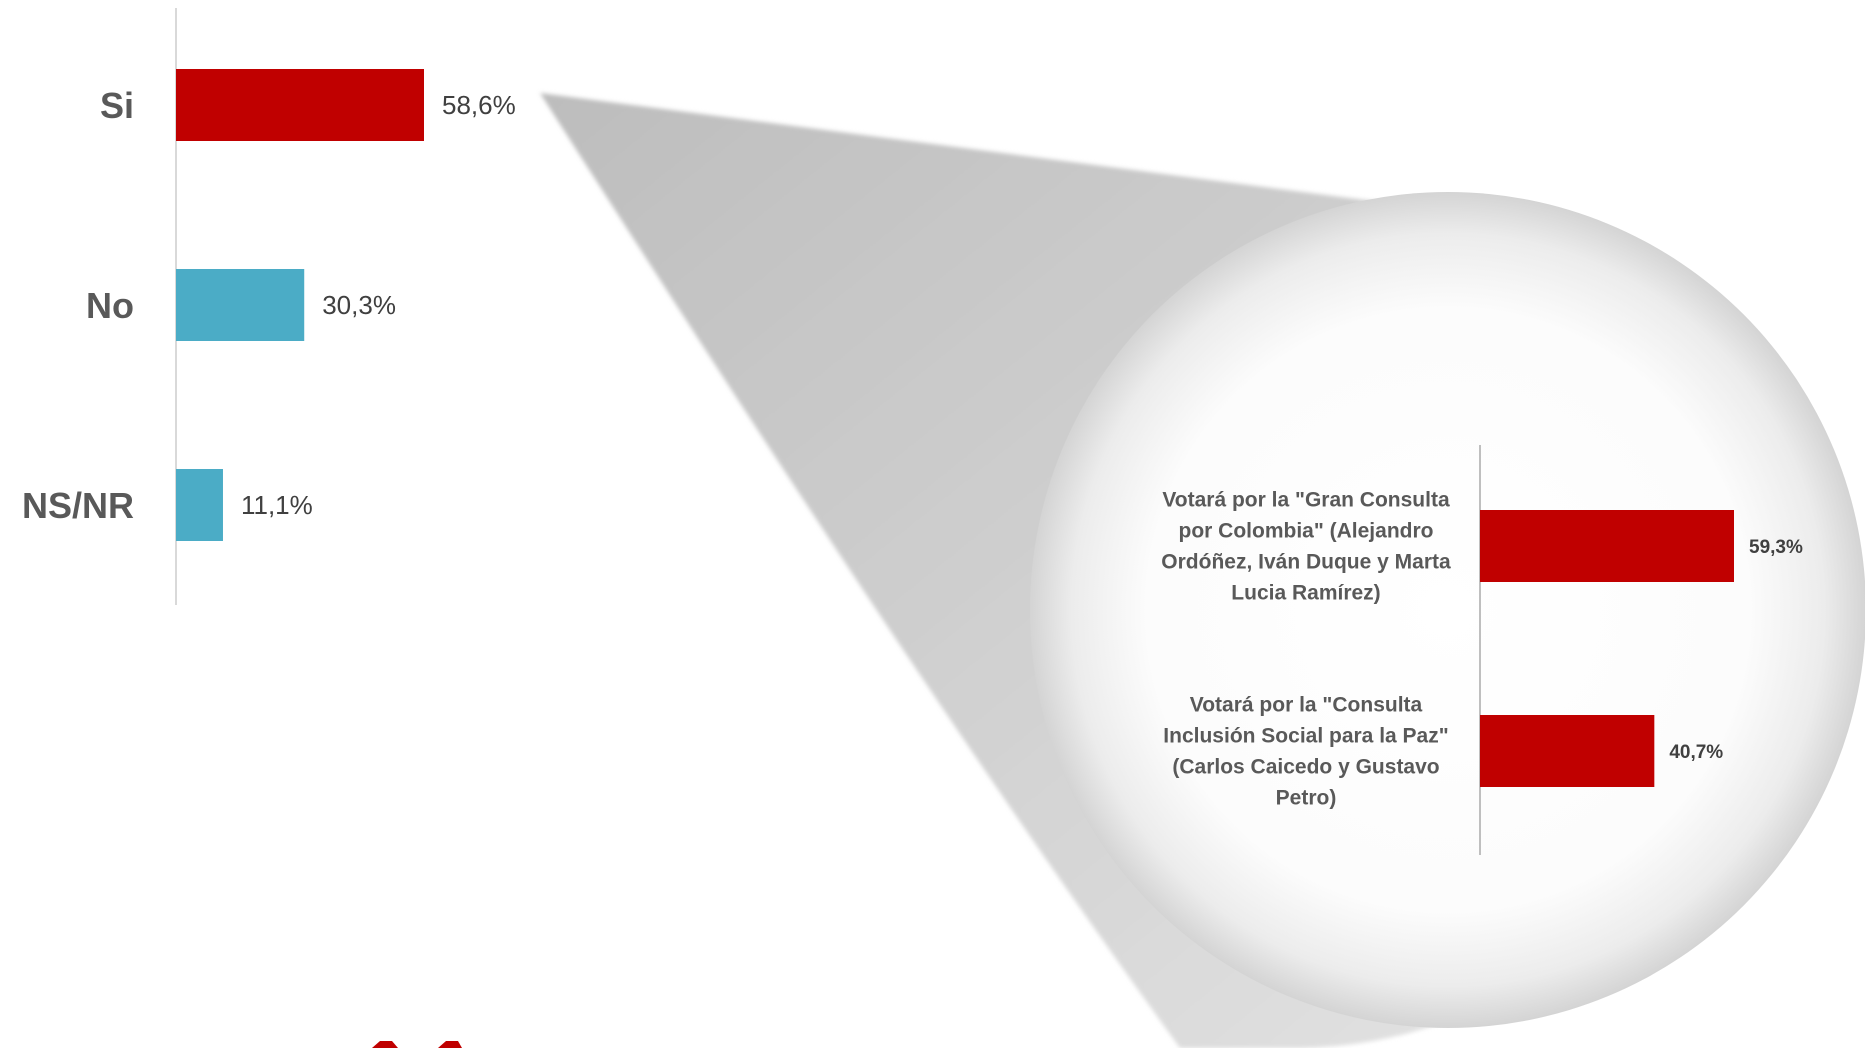 This screenshot has height=1053, width=1865. I want to click on data-label: 30,3%, so click(359, 305).